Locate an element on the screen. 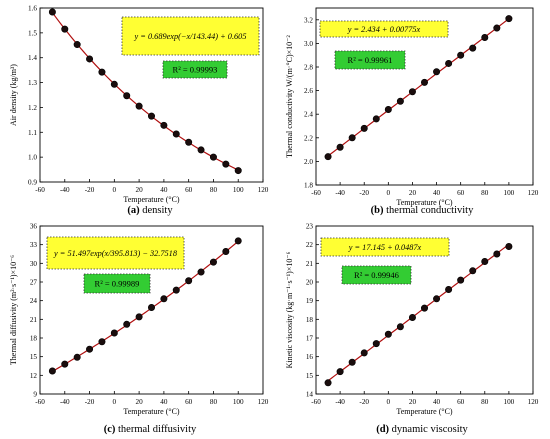 This screenshot has height=439, width=550. panel-d-xtick-label: -20 is located at coordinates (364, 402).